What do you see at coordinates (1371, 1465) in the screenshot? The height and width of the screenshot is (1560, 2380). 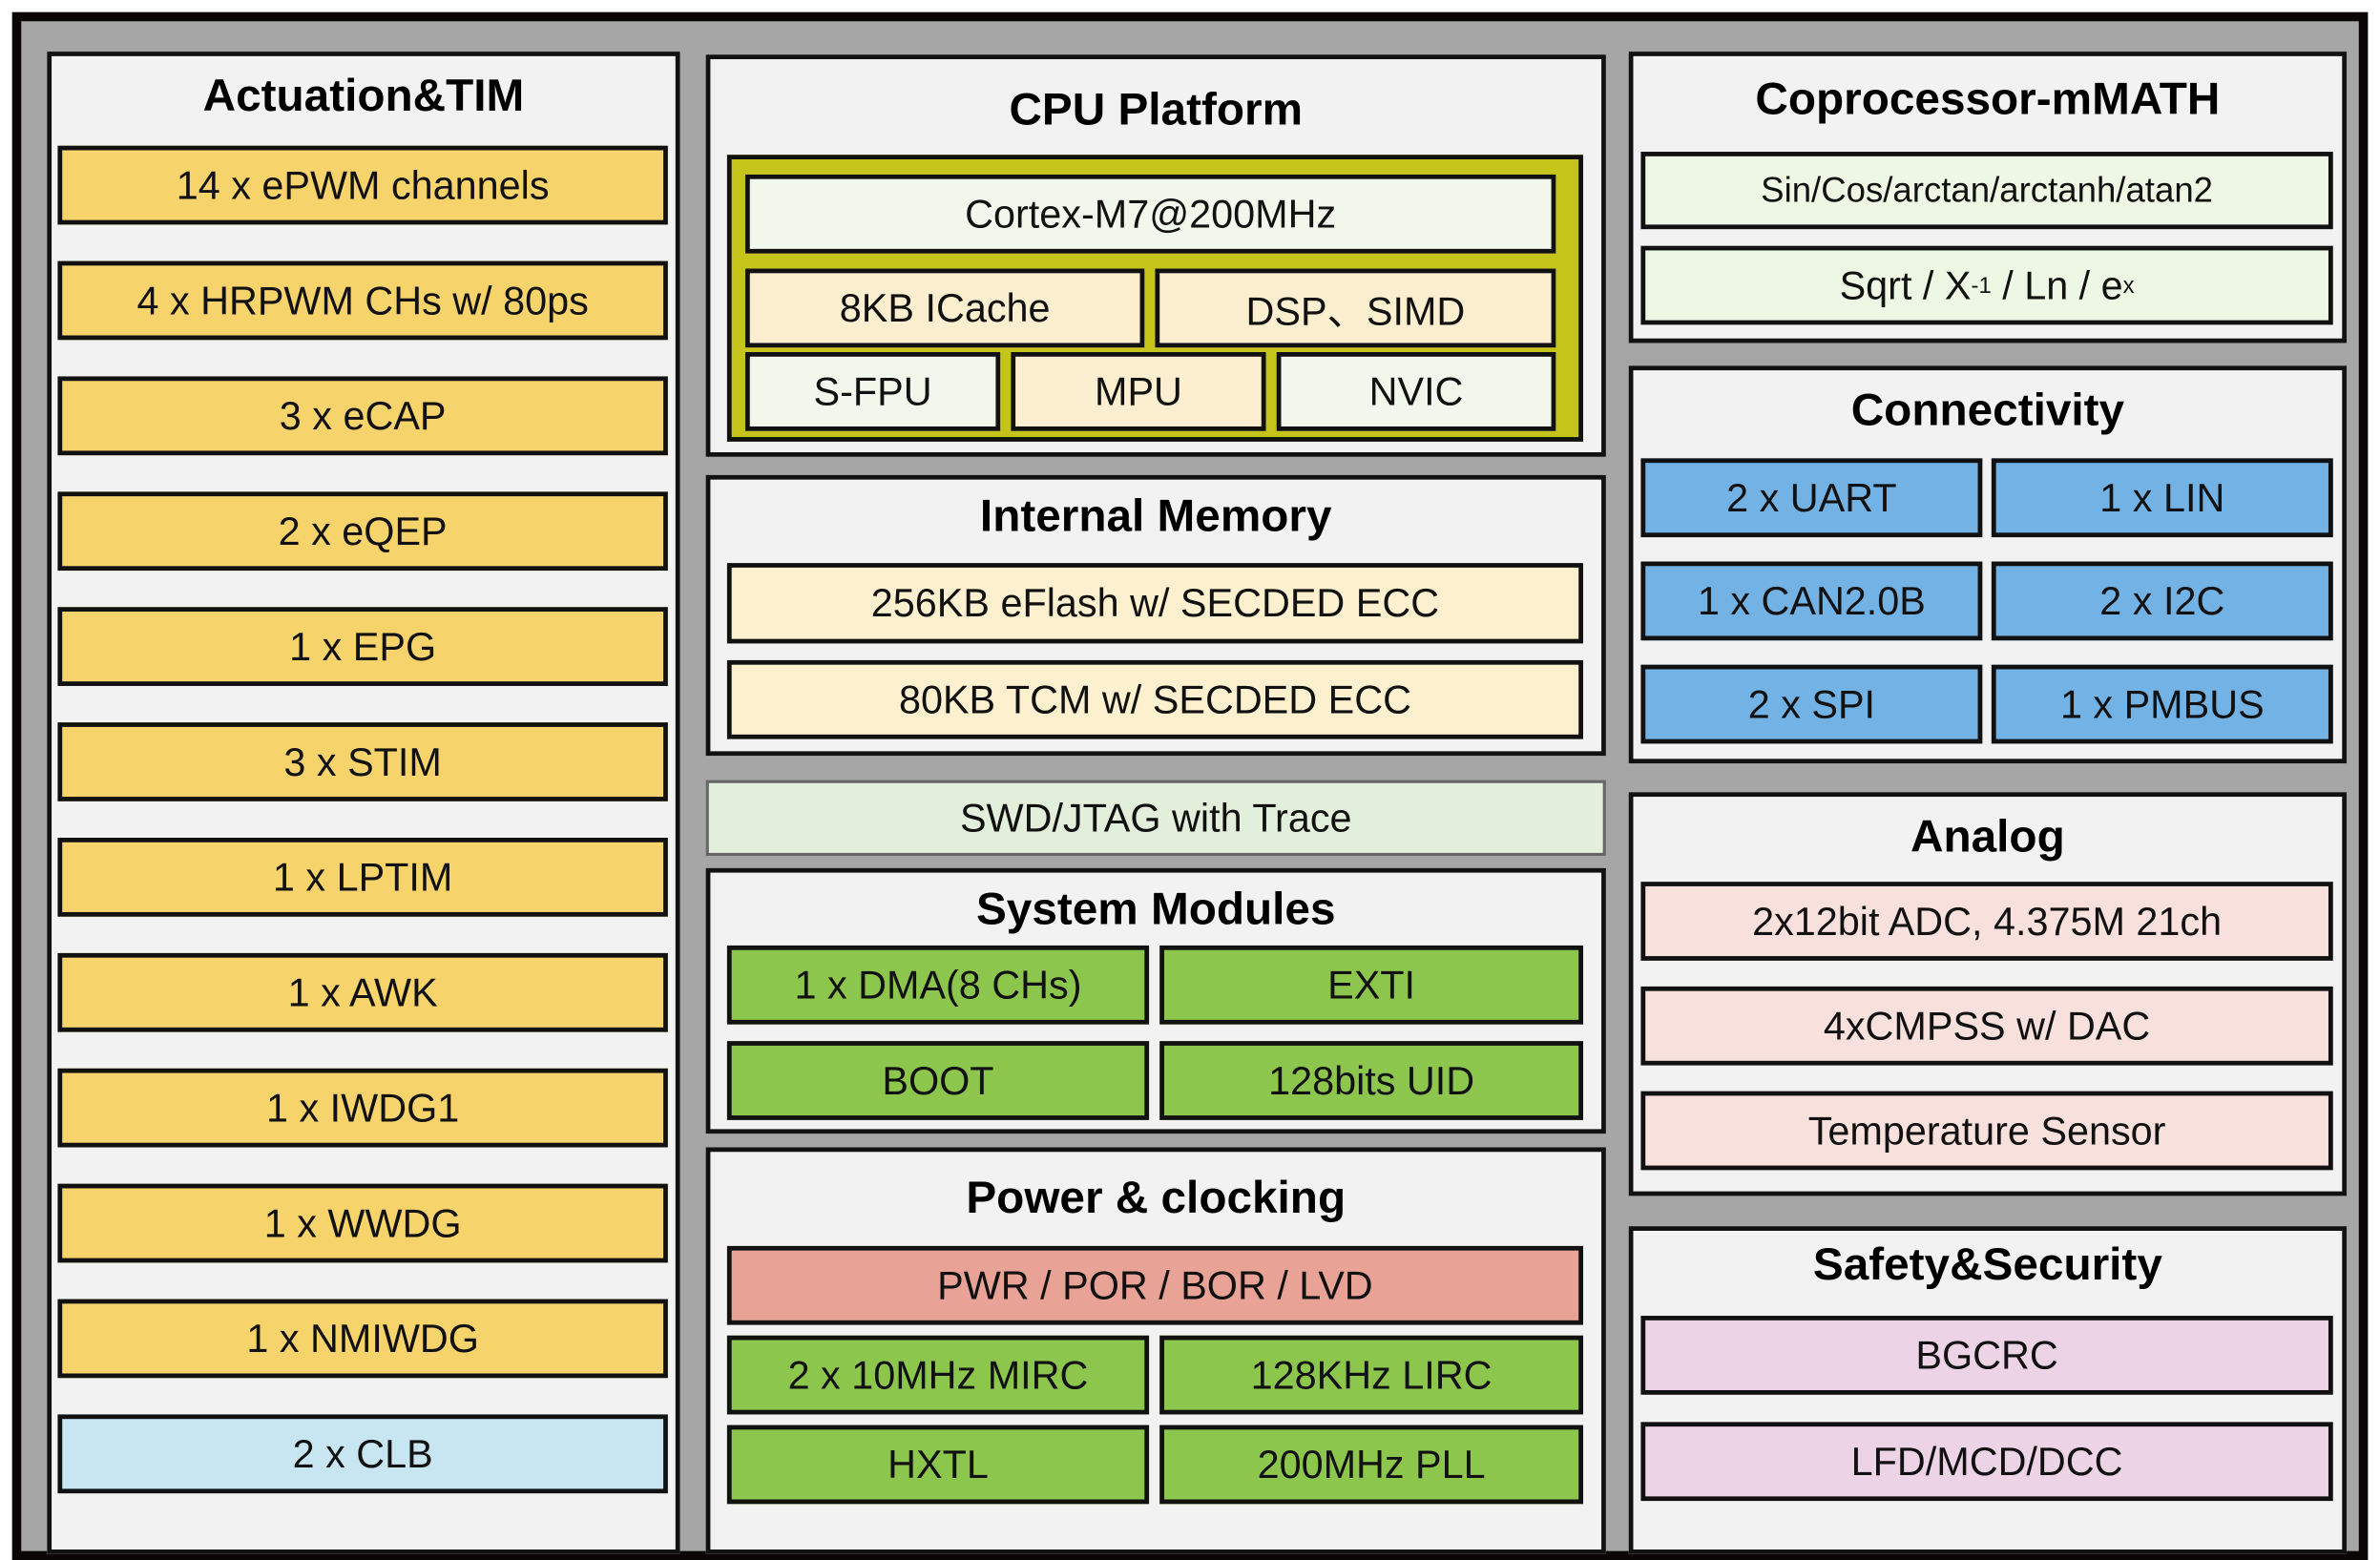 I see `pll-block: 200MHz PLL` at bounding box center [1371, 1465].